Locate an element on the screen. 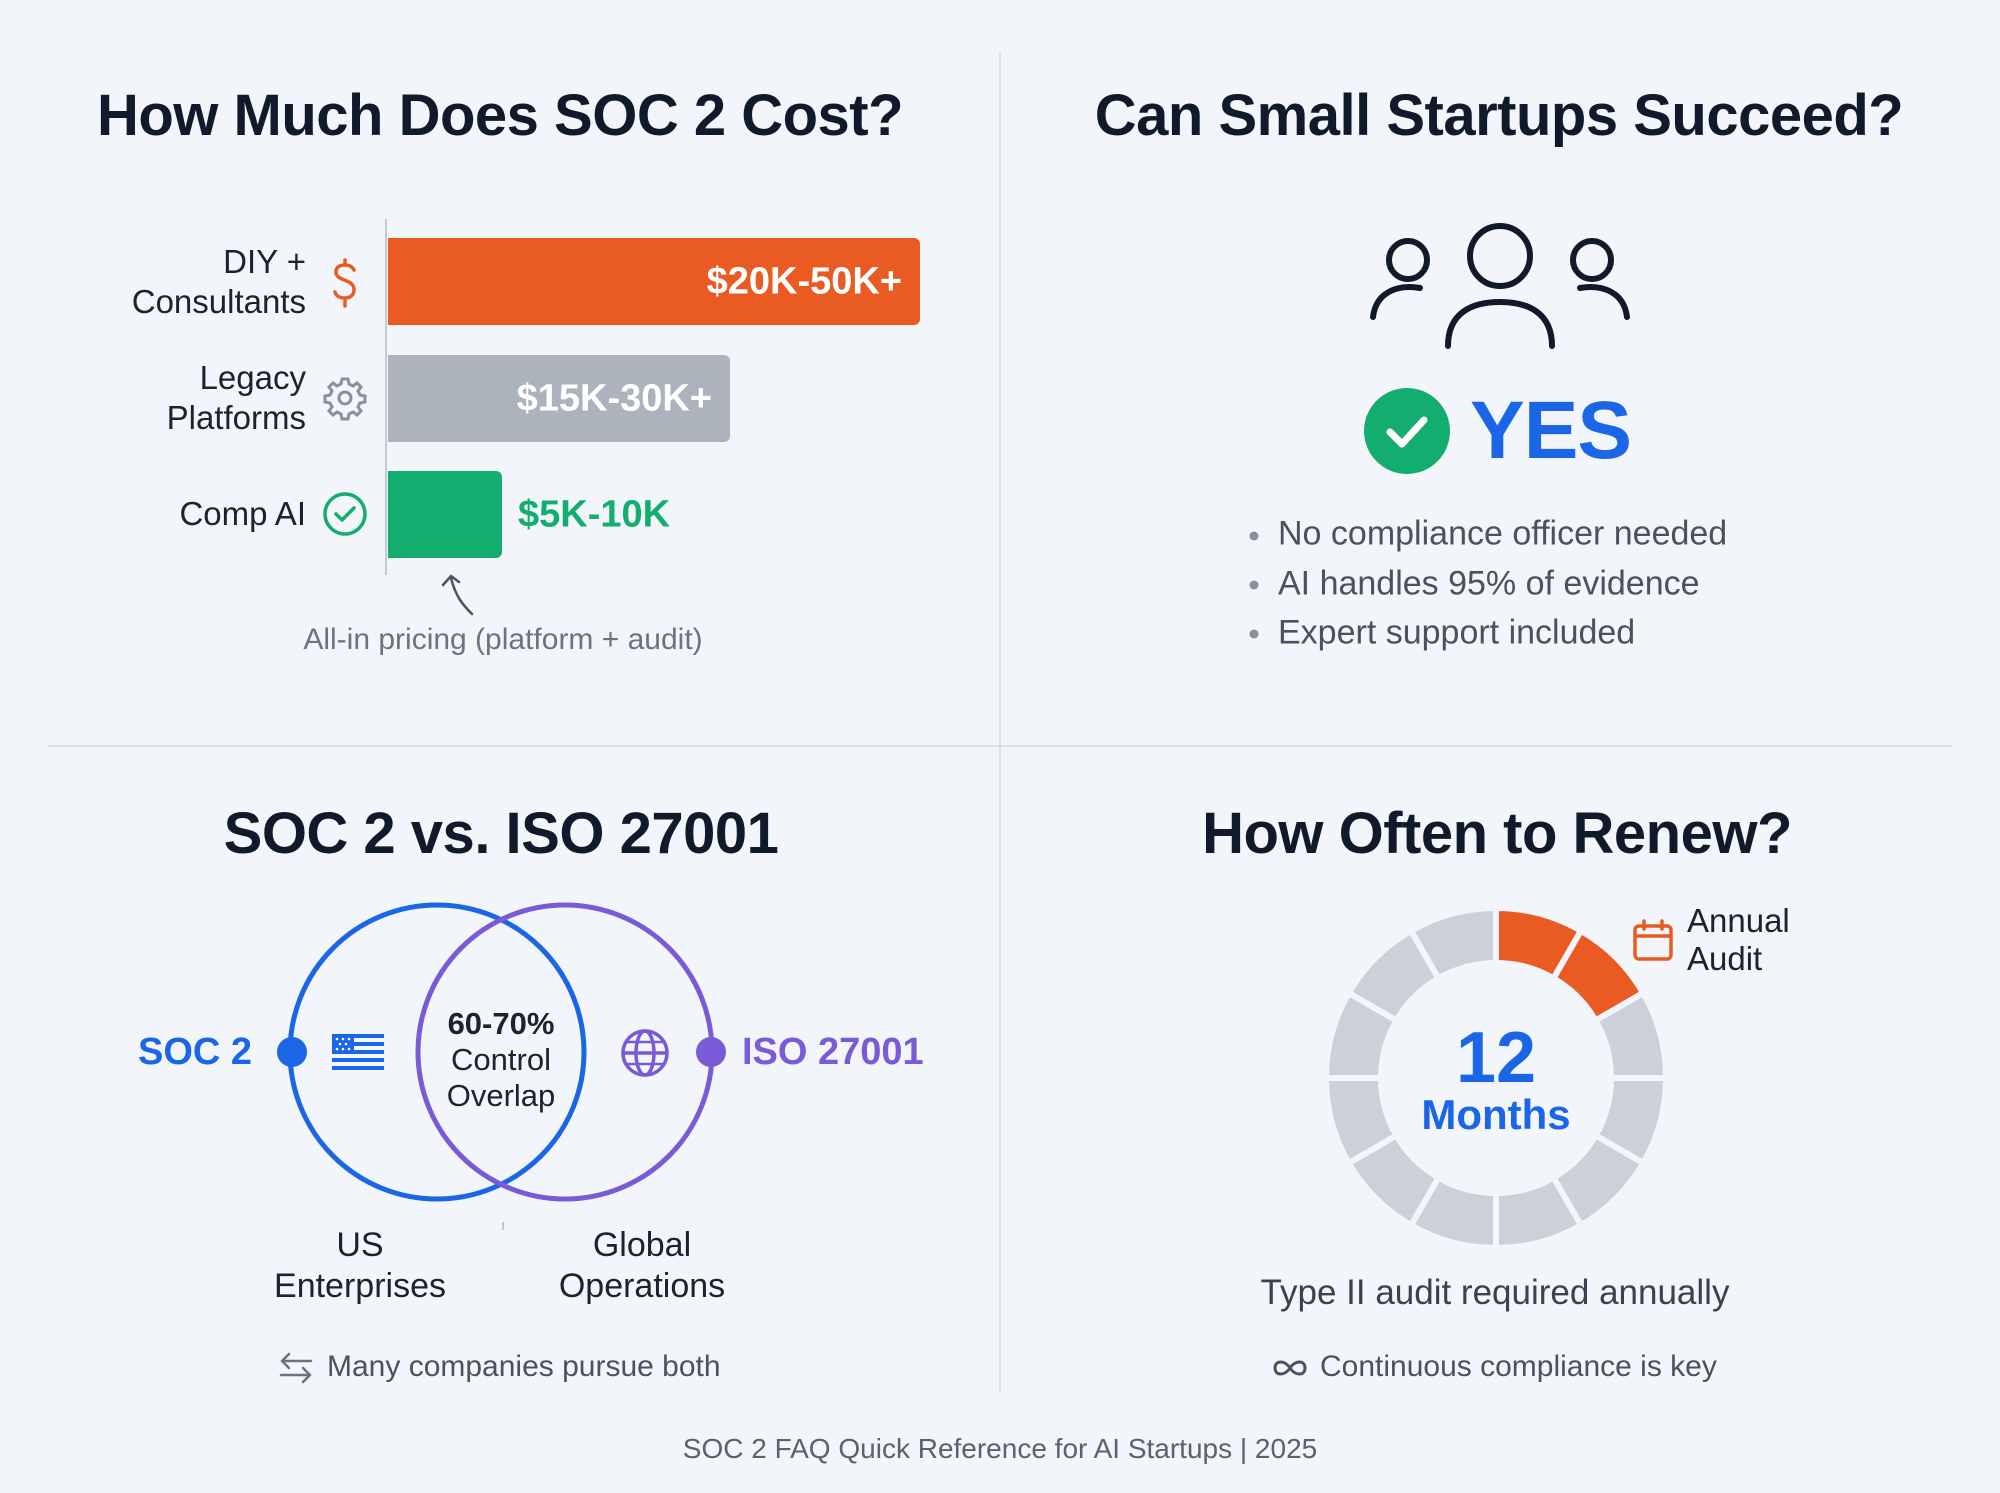  month-segment is located at coordinates (1452, 943).